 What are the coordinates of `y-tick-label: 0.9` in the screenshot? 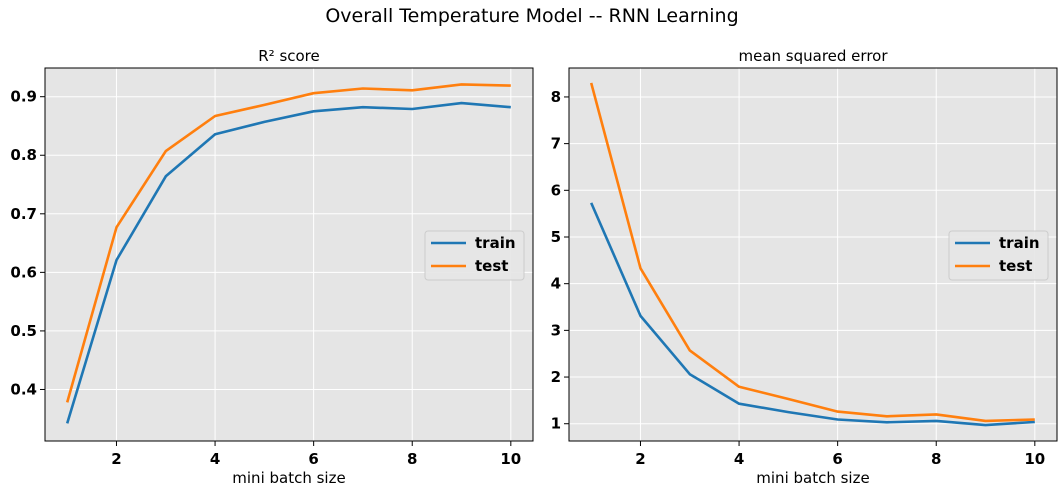 It's located at (23, 97).